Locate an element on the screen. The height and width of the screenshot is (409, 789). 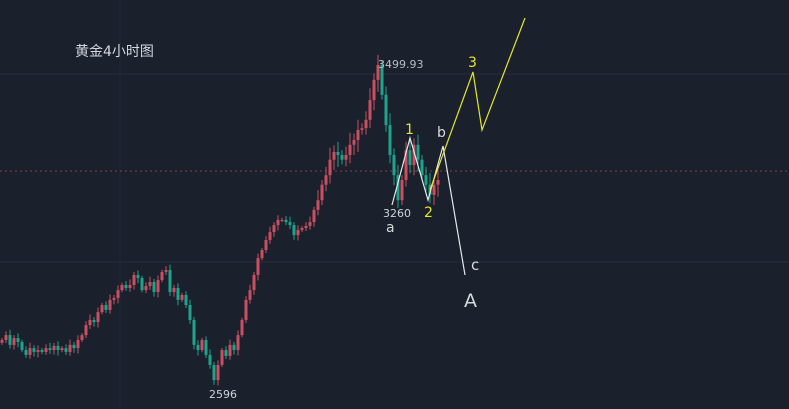
swing-low-label: 3260 is located at coordinates (397, 213).